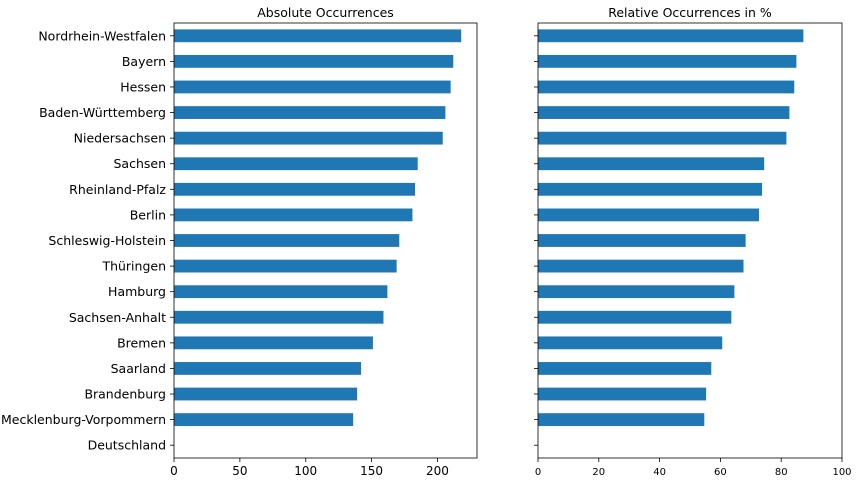 Image resolution: width=859 pixels, height=485 pixels. I want to click on x-tick-label: 60, so click(720, 472).